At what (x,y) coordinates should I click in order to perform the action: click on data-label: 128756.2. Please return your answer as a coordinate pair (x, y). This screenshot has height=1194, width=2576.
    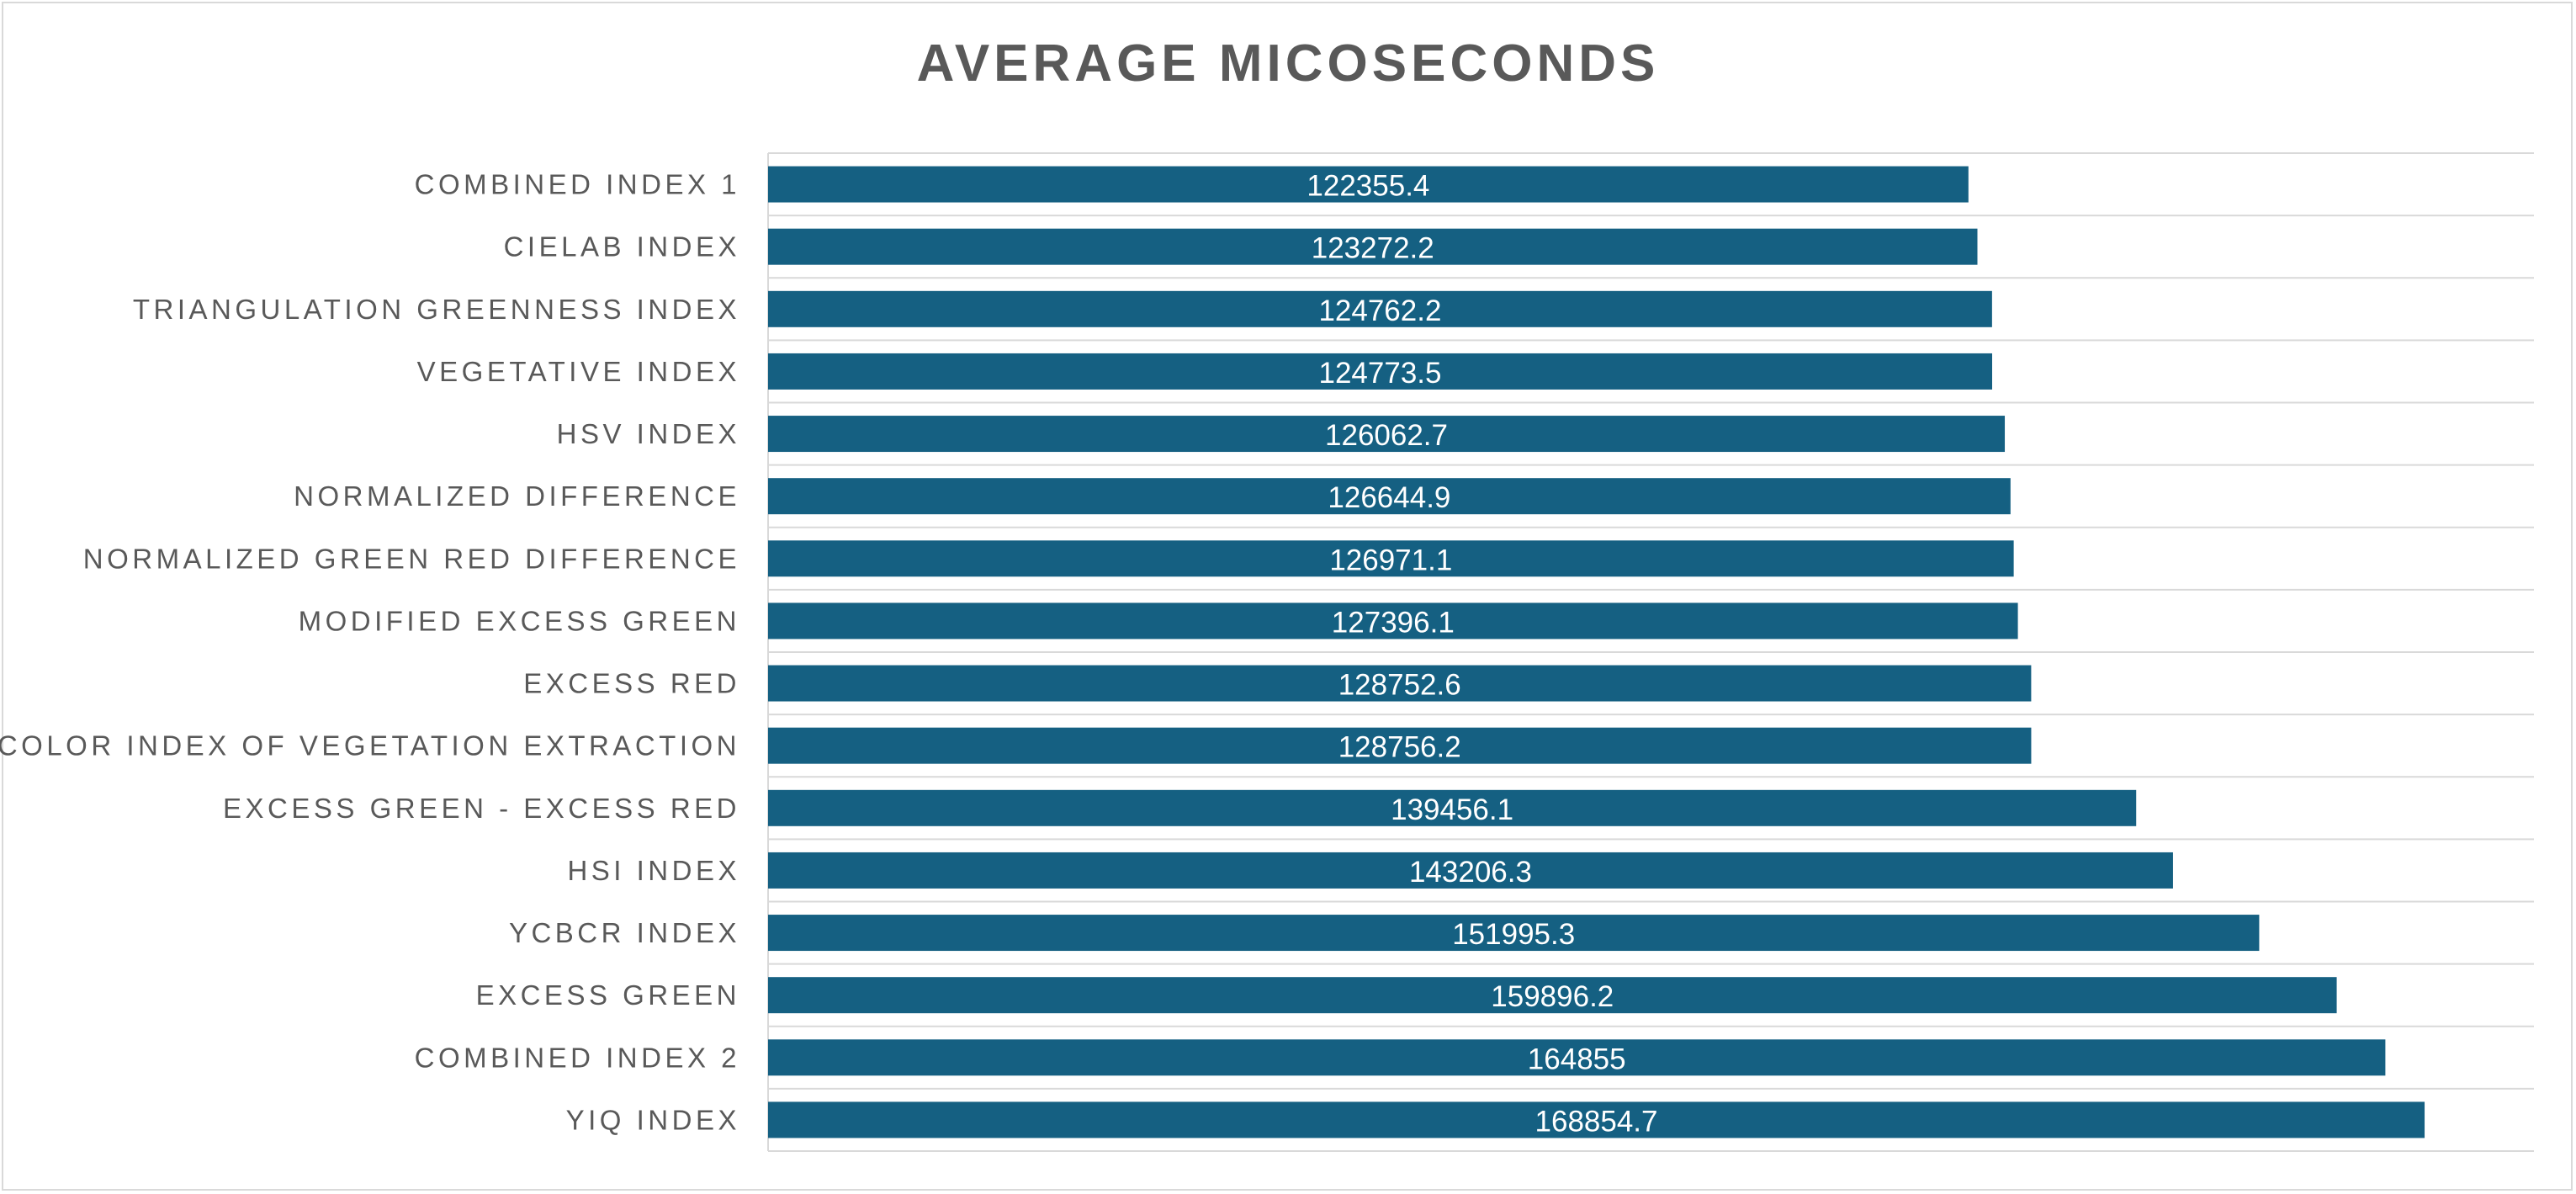
    Looking at the image, I should click on (1399, 747).